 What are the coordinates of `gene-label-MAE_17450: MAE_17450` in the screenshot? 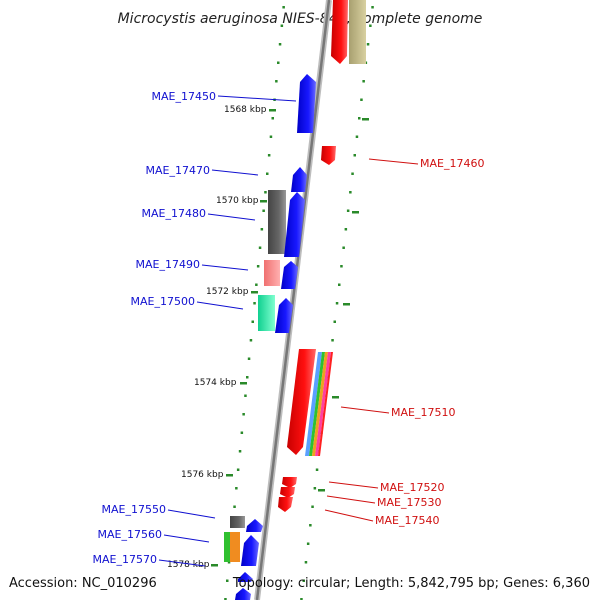 It's located at (184, 96).